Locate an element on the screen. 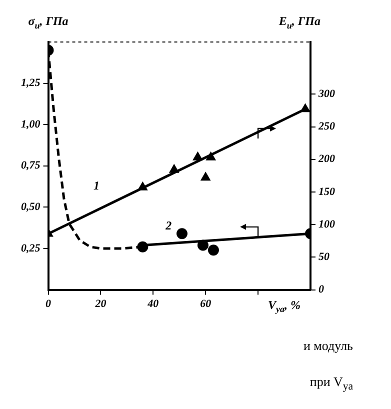 This screenshot has width=391, height=409. y-tick-label: 0,25 is located at coordinates (31, 248).